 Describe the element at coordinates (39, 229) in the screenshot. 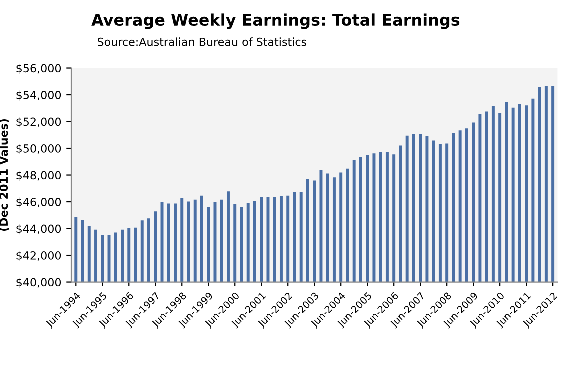

I see `y-tick-label: $44,000` at that location.